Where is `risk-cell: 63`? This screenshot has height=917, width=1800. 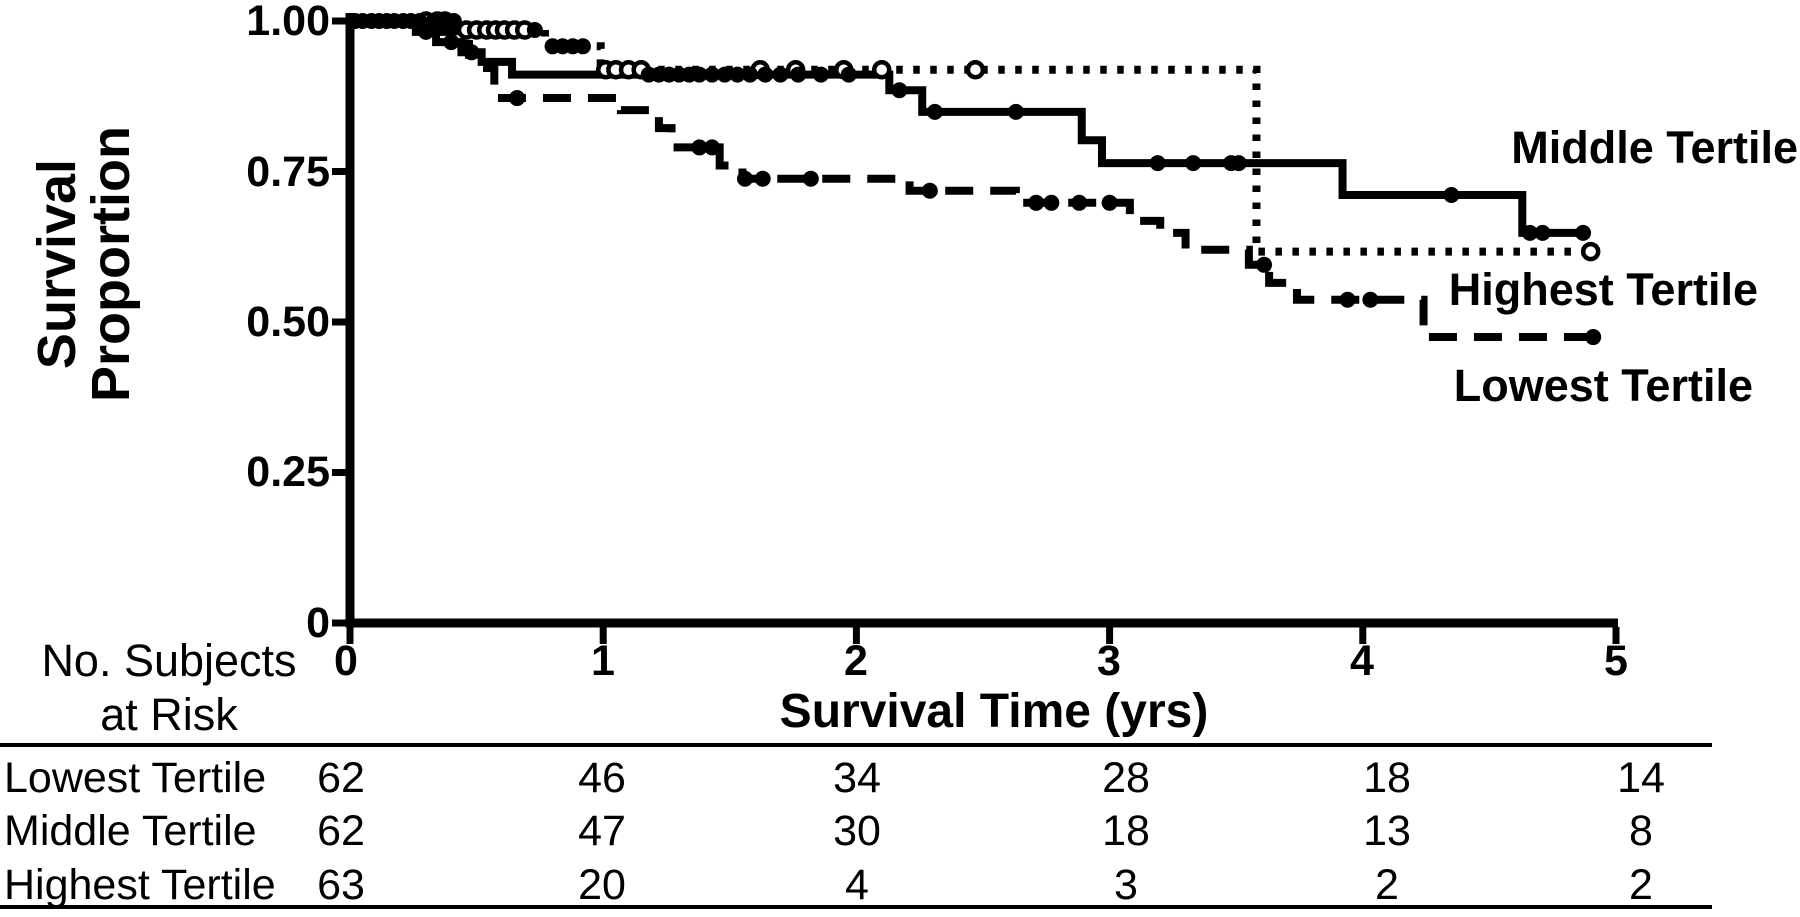
risk-cell: 63 is located at coordinates (341, 885).